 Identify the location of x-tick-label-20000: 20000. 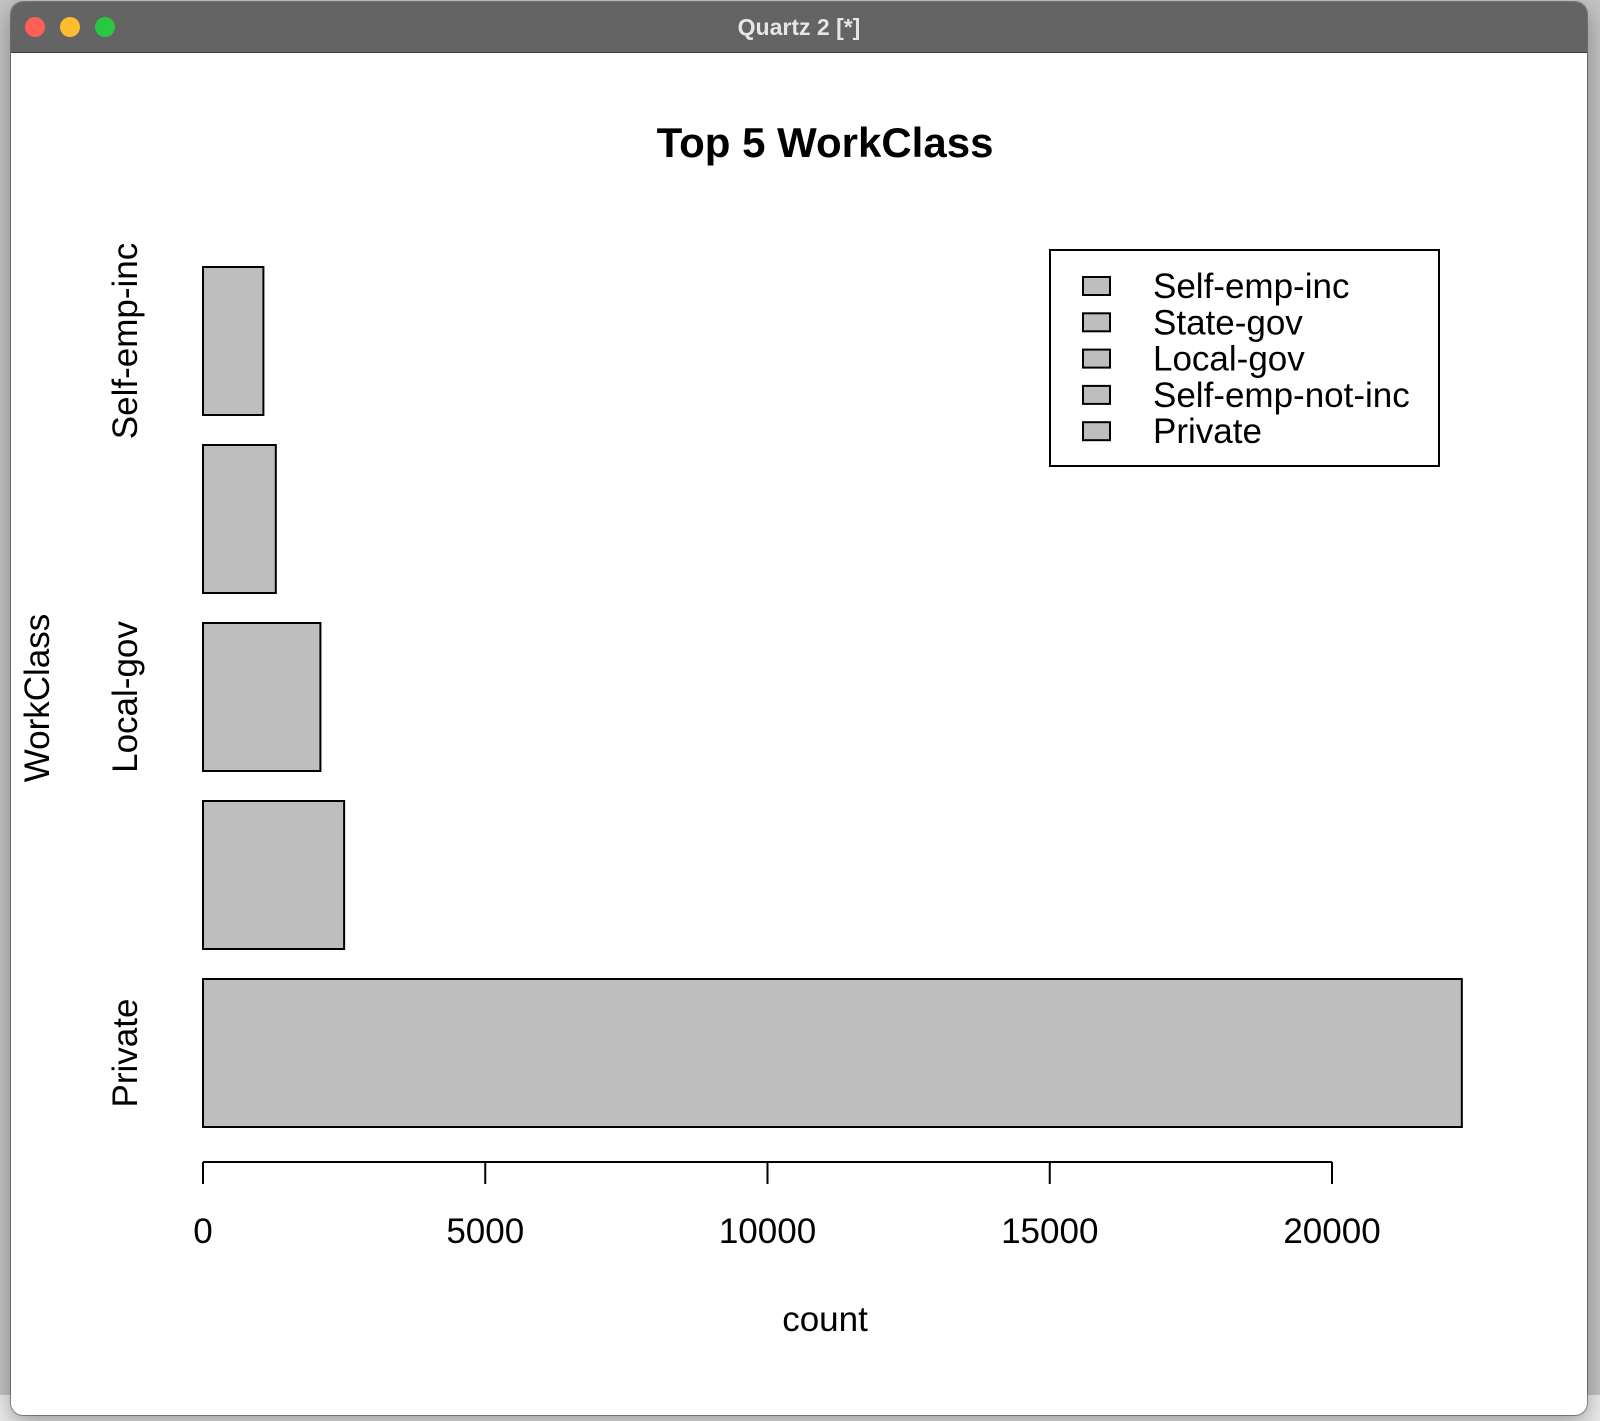
(1331, 1231).